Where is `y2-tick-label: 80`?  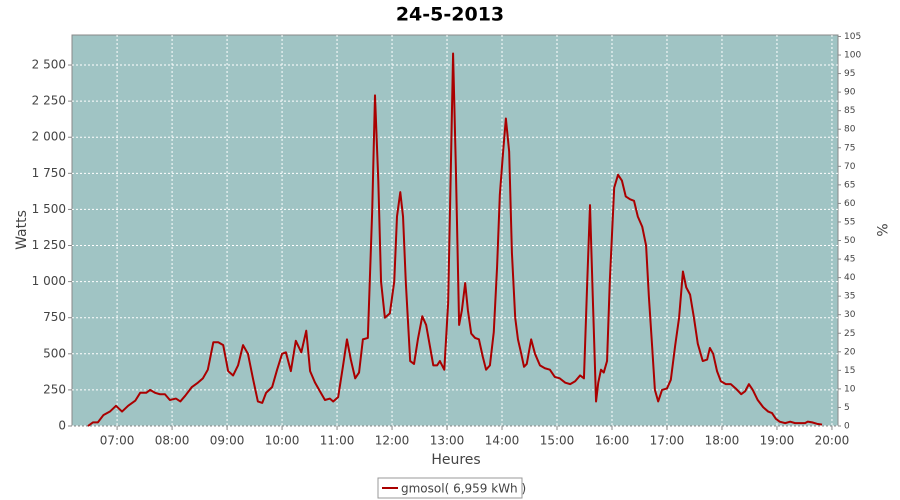
y2-tick-label: 80 is located at coordinates (850, 130).